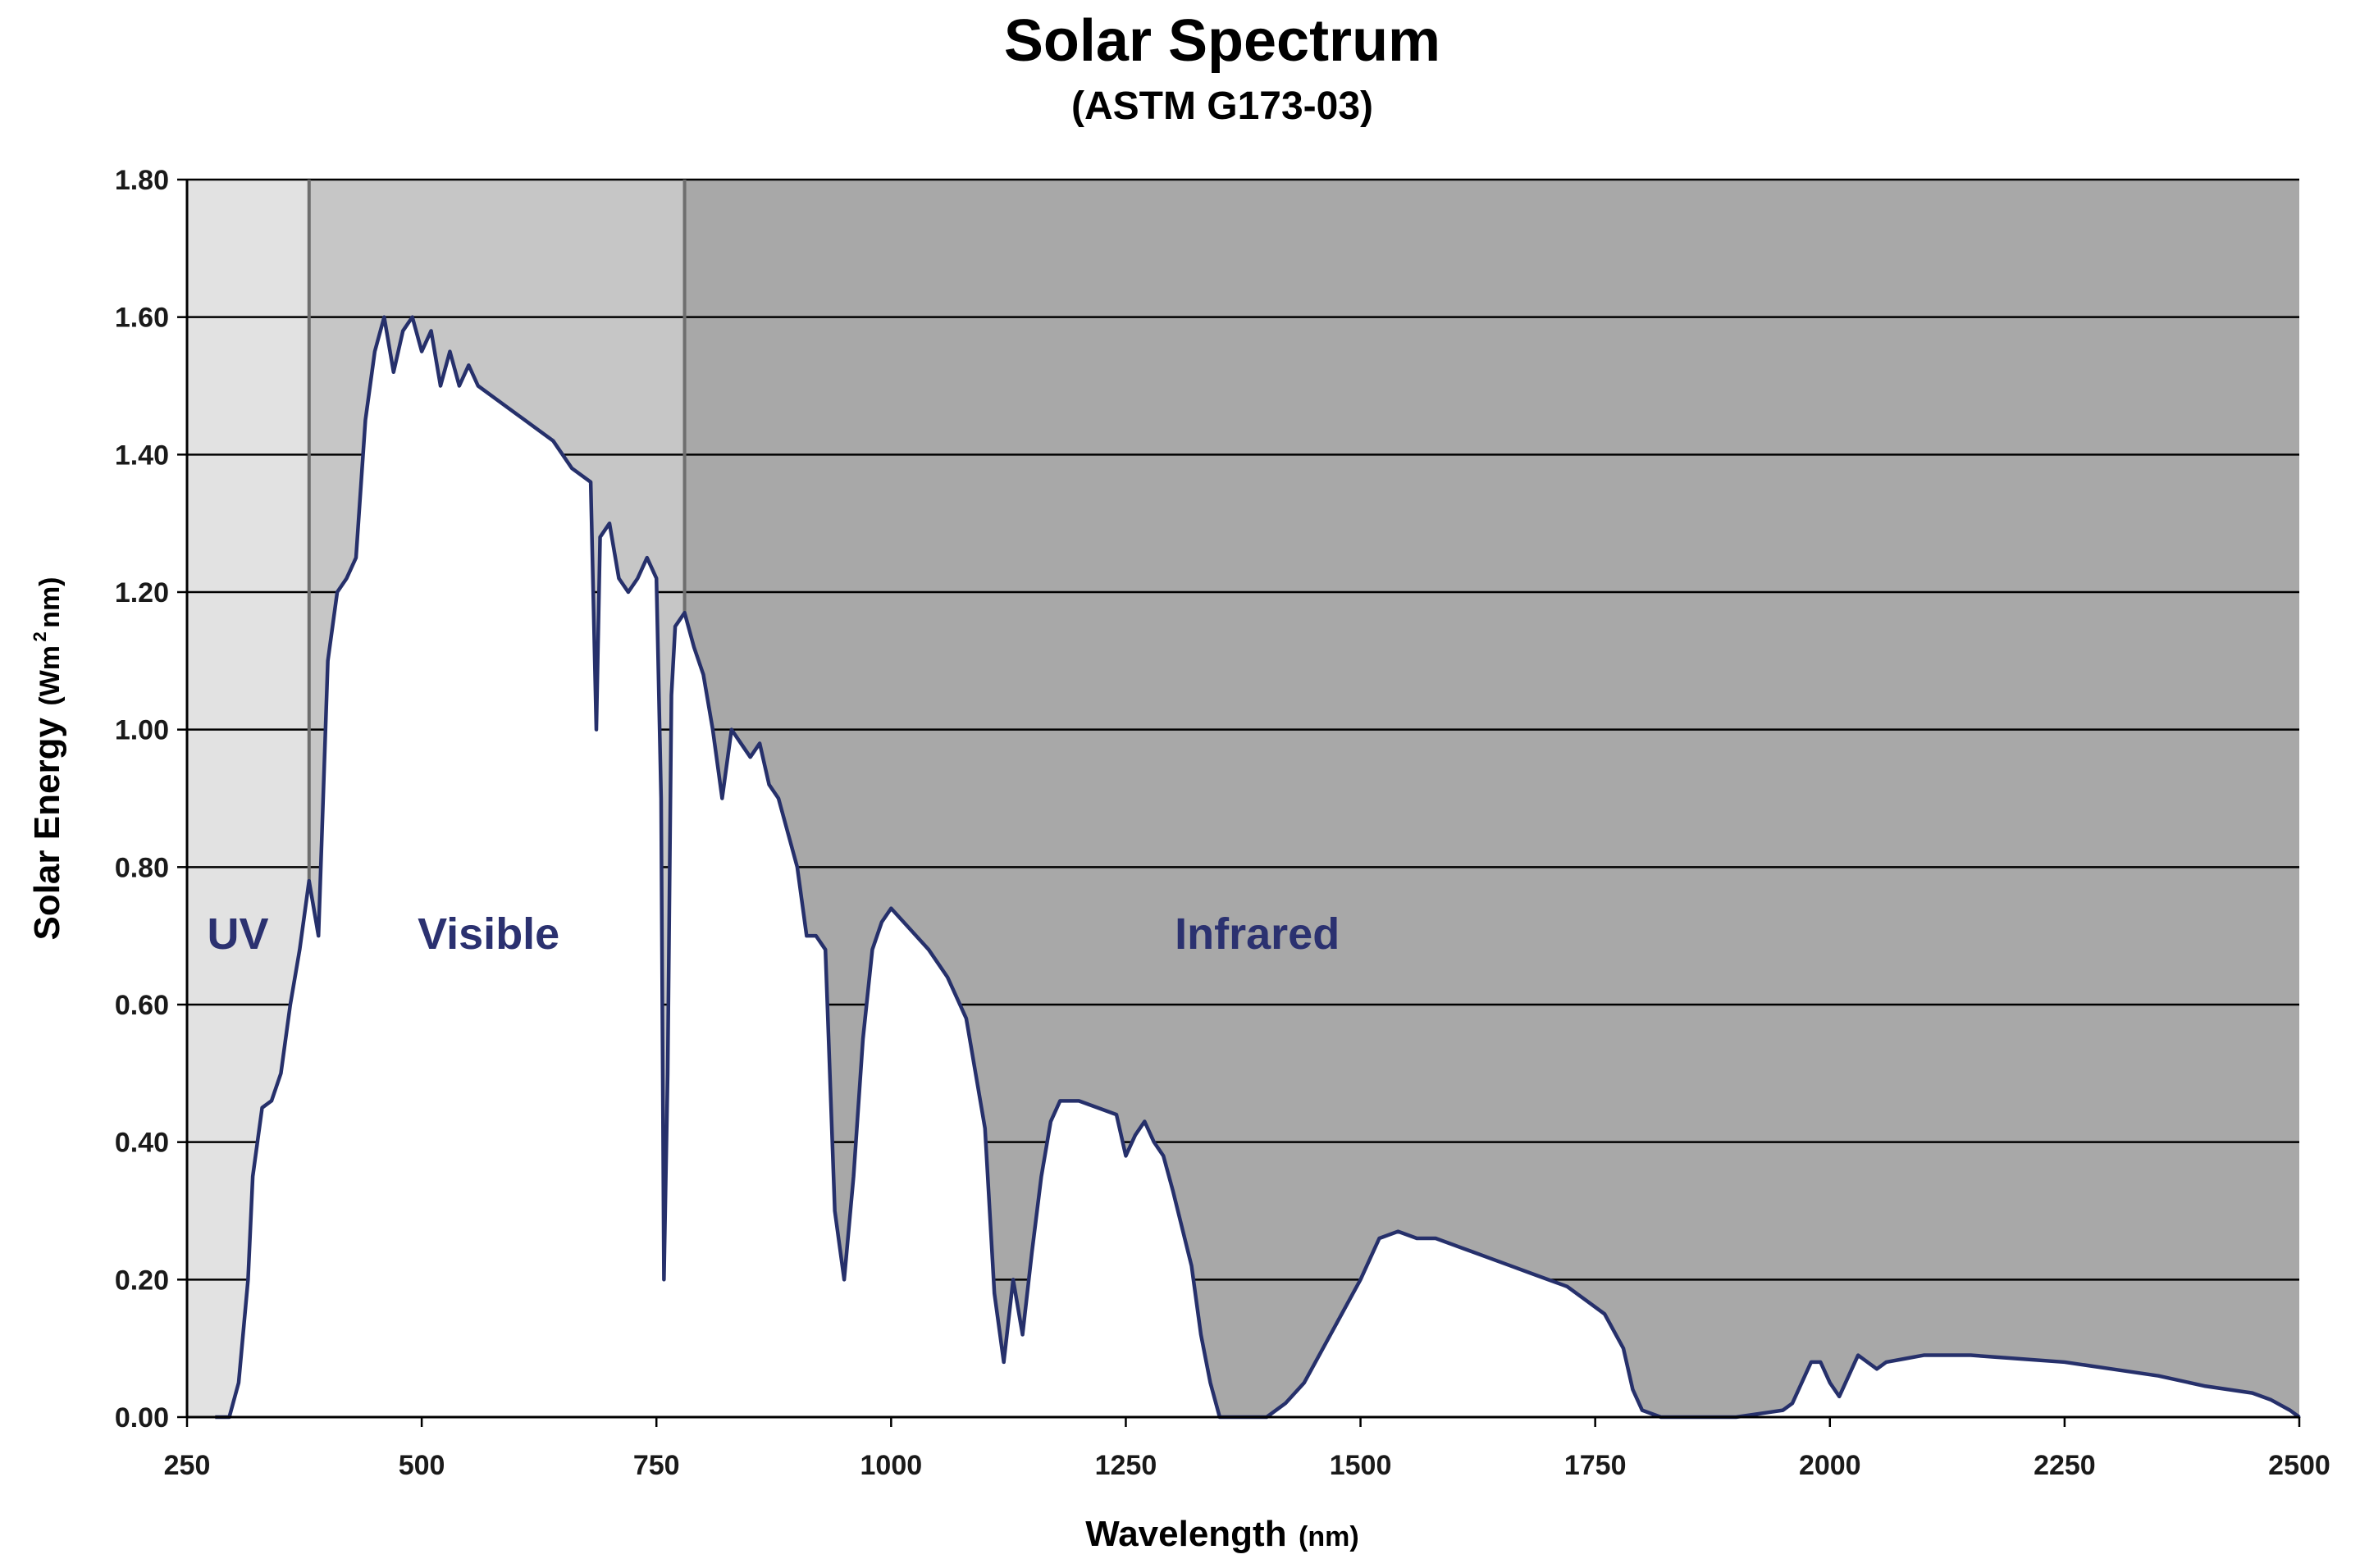 Image resolution: width=2360 pixels, height=1568 pixels. Describe the element at coordinates (2065, 1466) in the screenshot. I see `x-tick-label: 2250` at that location.